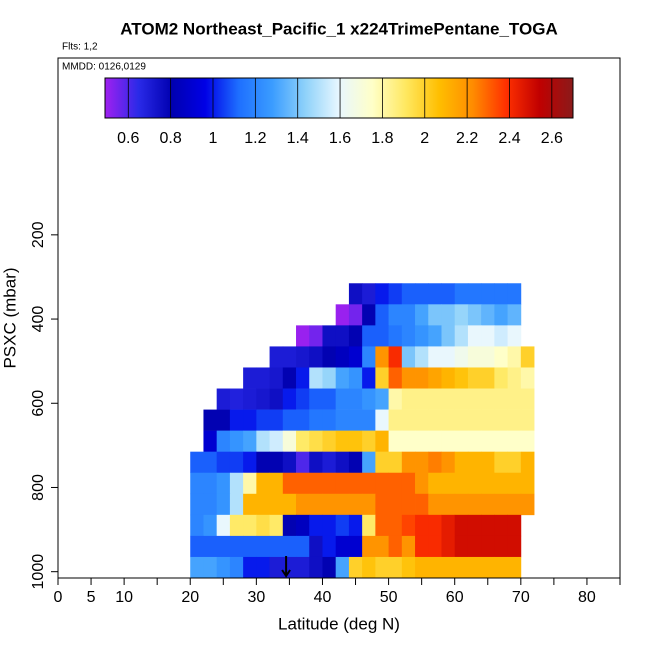  Describe the element at coordinates (424, 138) in the screenshot. I see `colorbar-tick-label: 2` at that location.